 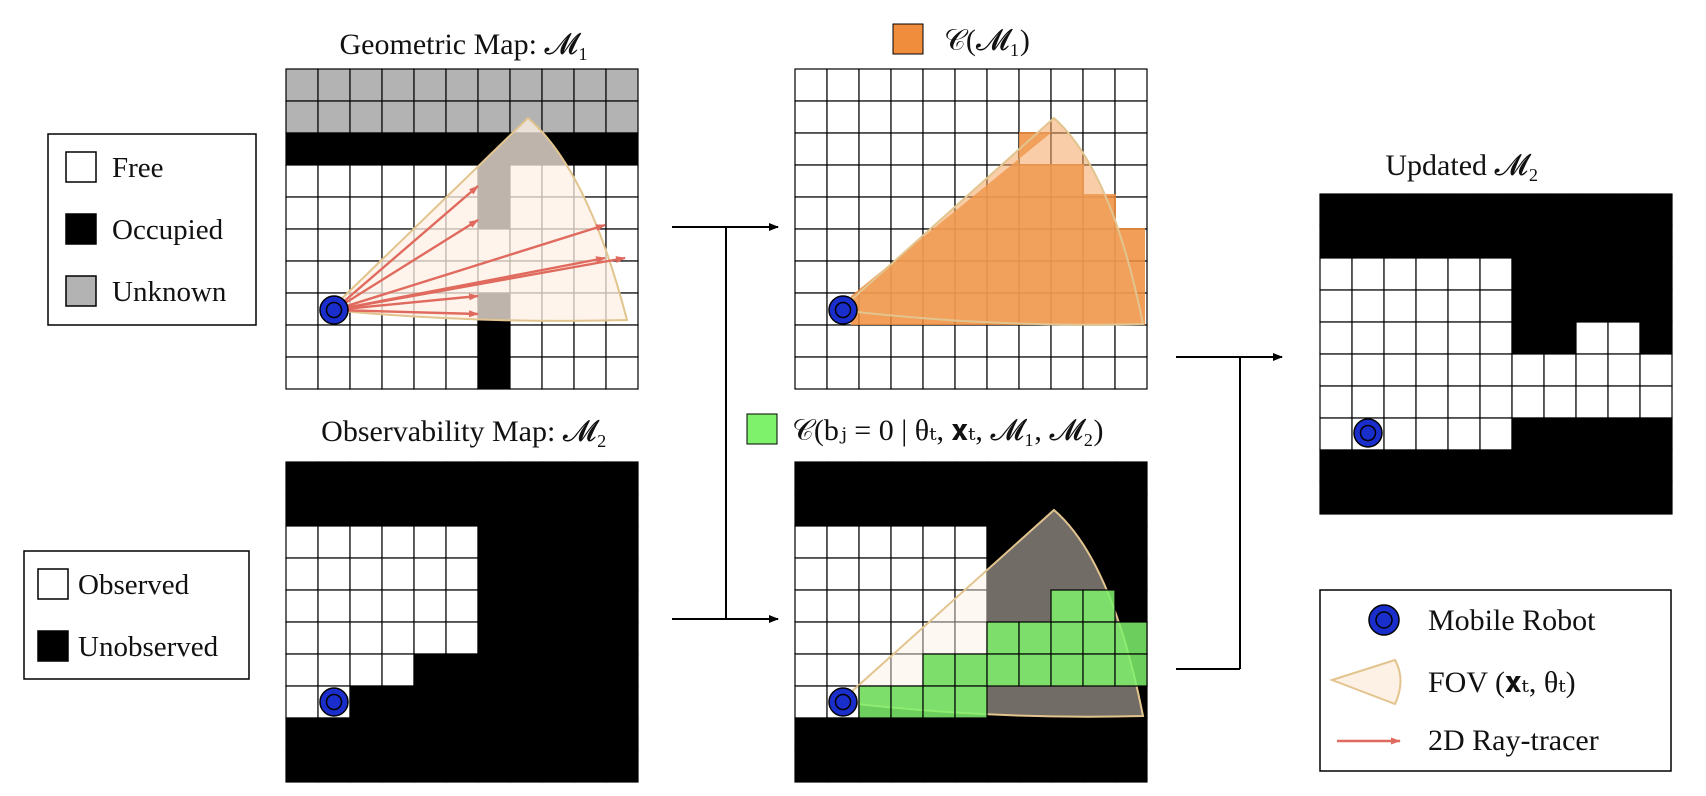 What do you see at coordinates (334, 310) in the screenshot?
I see `robot-icon` at bounding box center [334, 310].